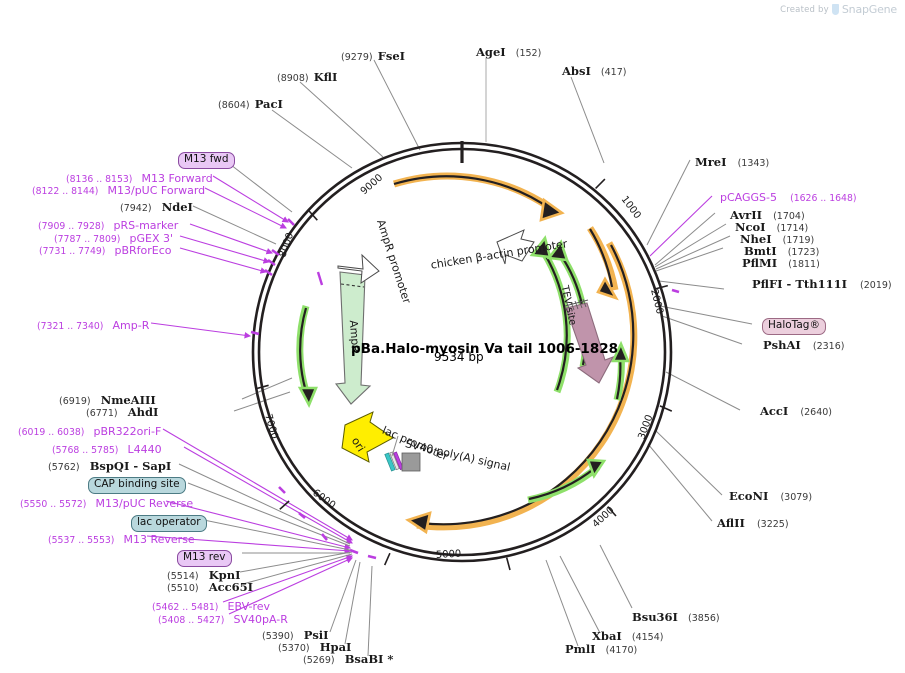  I want to click on feature-arrow-chicken-beta-actin-promoter, so click(515, 247).